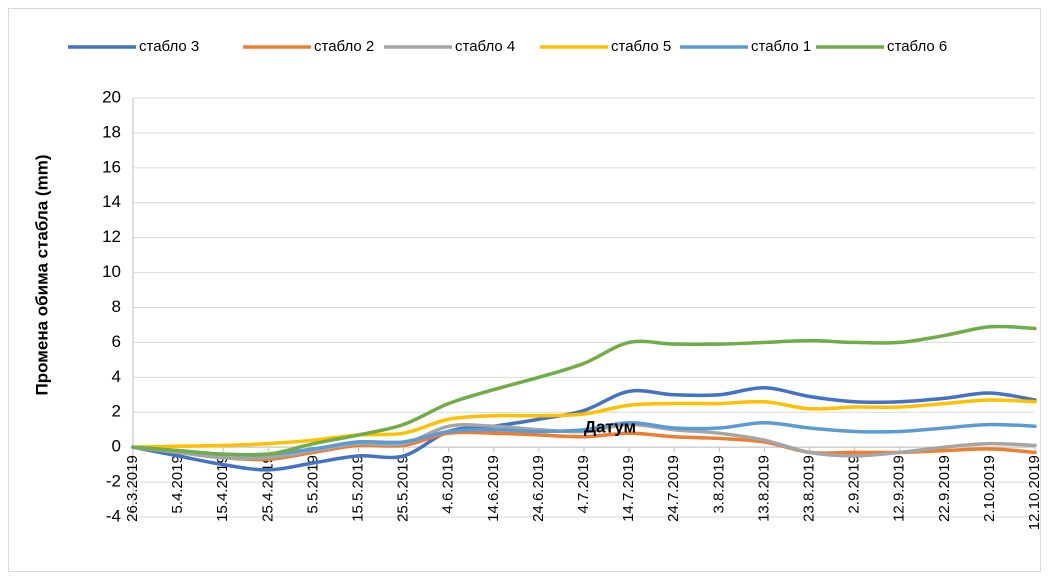  What do you see at coordinates (989, 488) in the screenshot?
I see `x-tick-label: 2.10.2019` at bounding box center [989, 488].